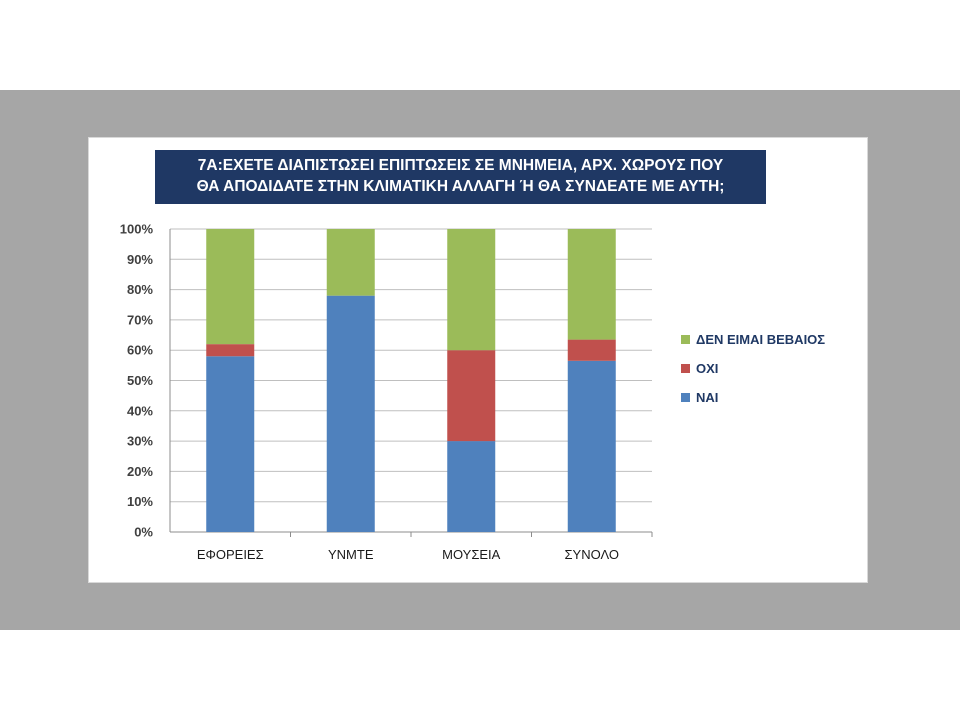 The width and height of the screenshot is (960, 720). Describe the element at coordinates (140, 410) in the screenshot. I see `y-tick-label: 40%` at that location.